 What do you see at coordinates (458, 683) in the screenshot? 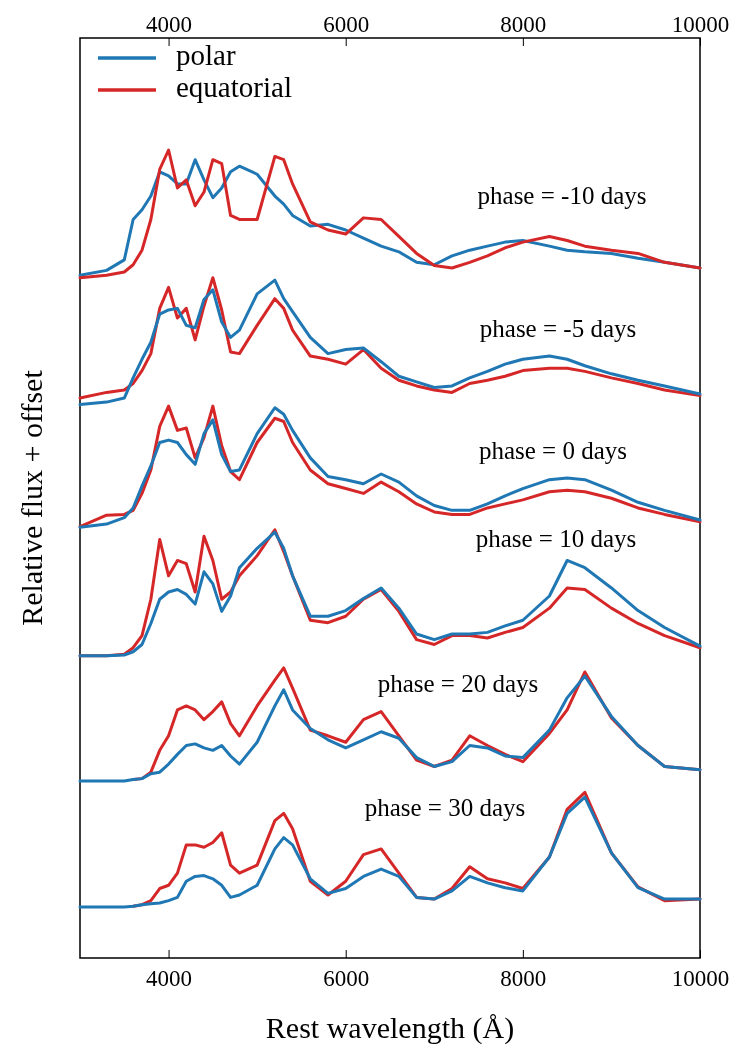
I see `annotation: phase = 20 days` at bounding box center [458, 683].